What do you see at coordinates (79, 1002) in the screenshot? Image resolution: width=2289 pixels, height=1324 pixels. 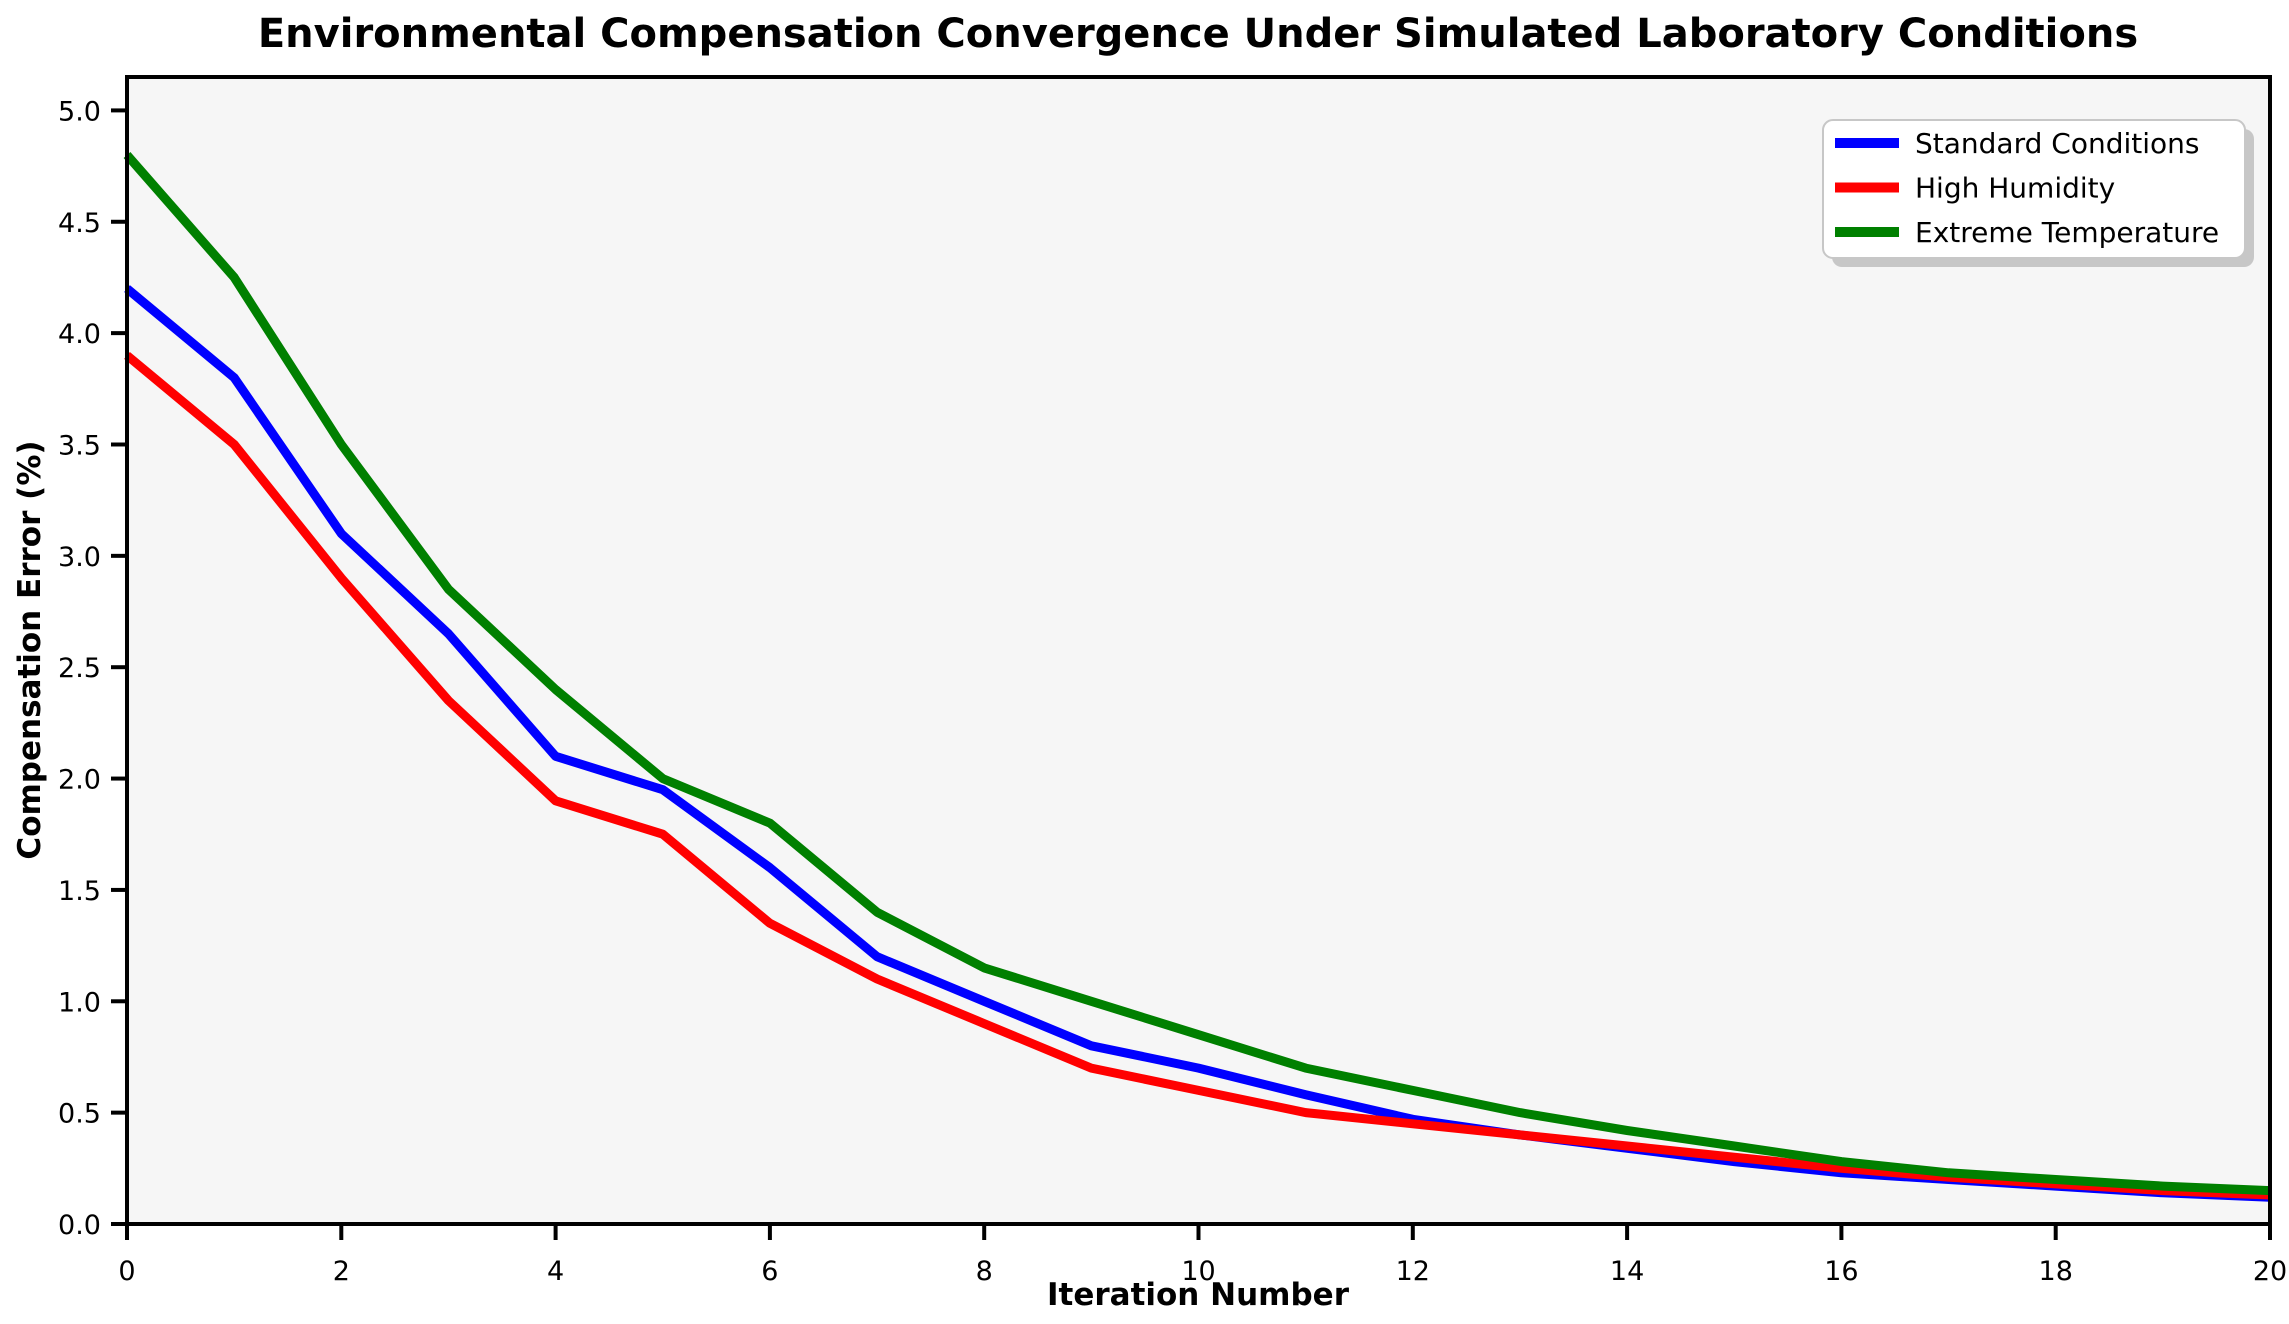 I see `y-tick-label: 1.0` at bounding box center [79, 1002].